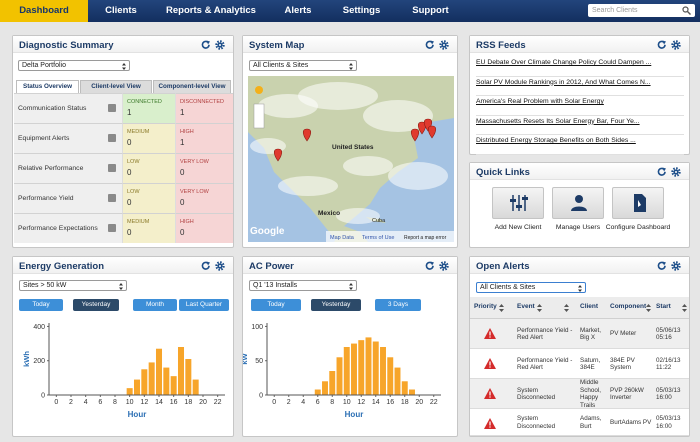 This screenshot has width=700, height=442. I want to click on alert-component: PVP 260kW Inverter, so click(627, 394).